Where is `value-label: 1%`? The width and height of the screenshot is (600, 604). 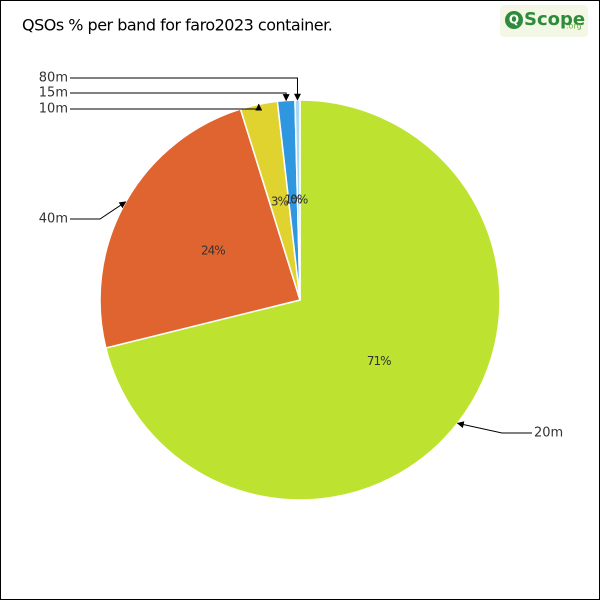 value-label: 1% is located at coordinates (294, 200).